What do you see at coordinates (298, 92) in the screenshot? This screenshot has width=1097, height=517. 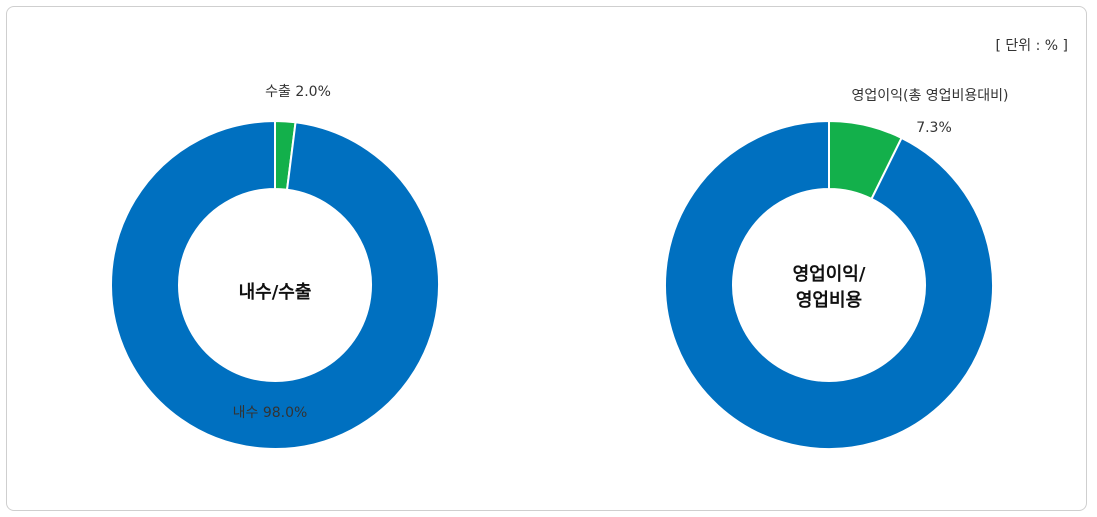 I see `slice-label-export: 수출 2.0%` at bounding box center [298, 92].